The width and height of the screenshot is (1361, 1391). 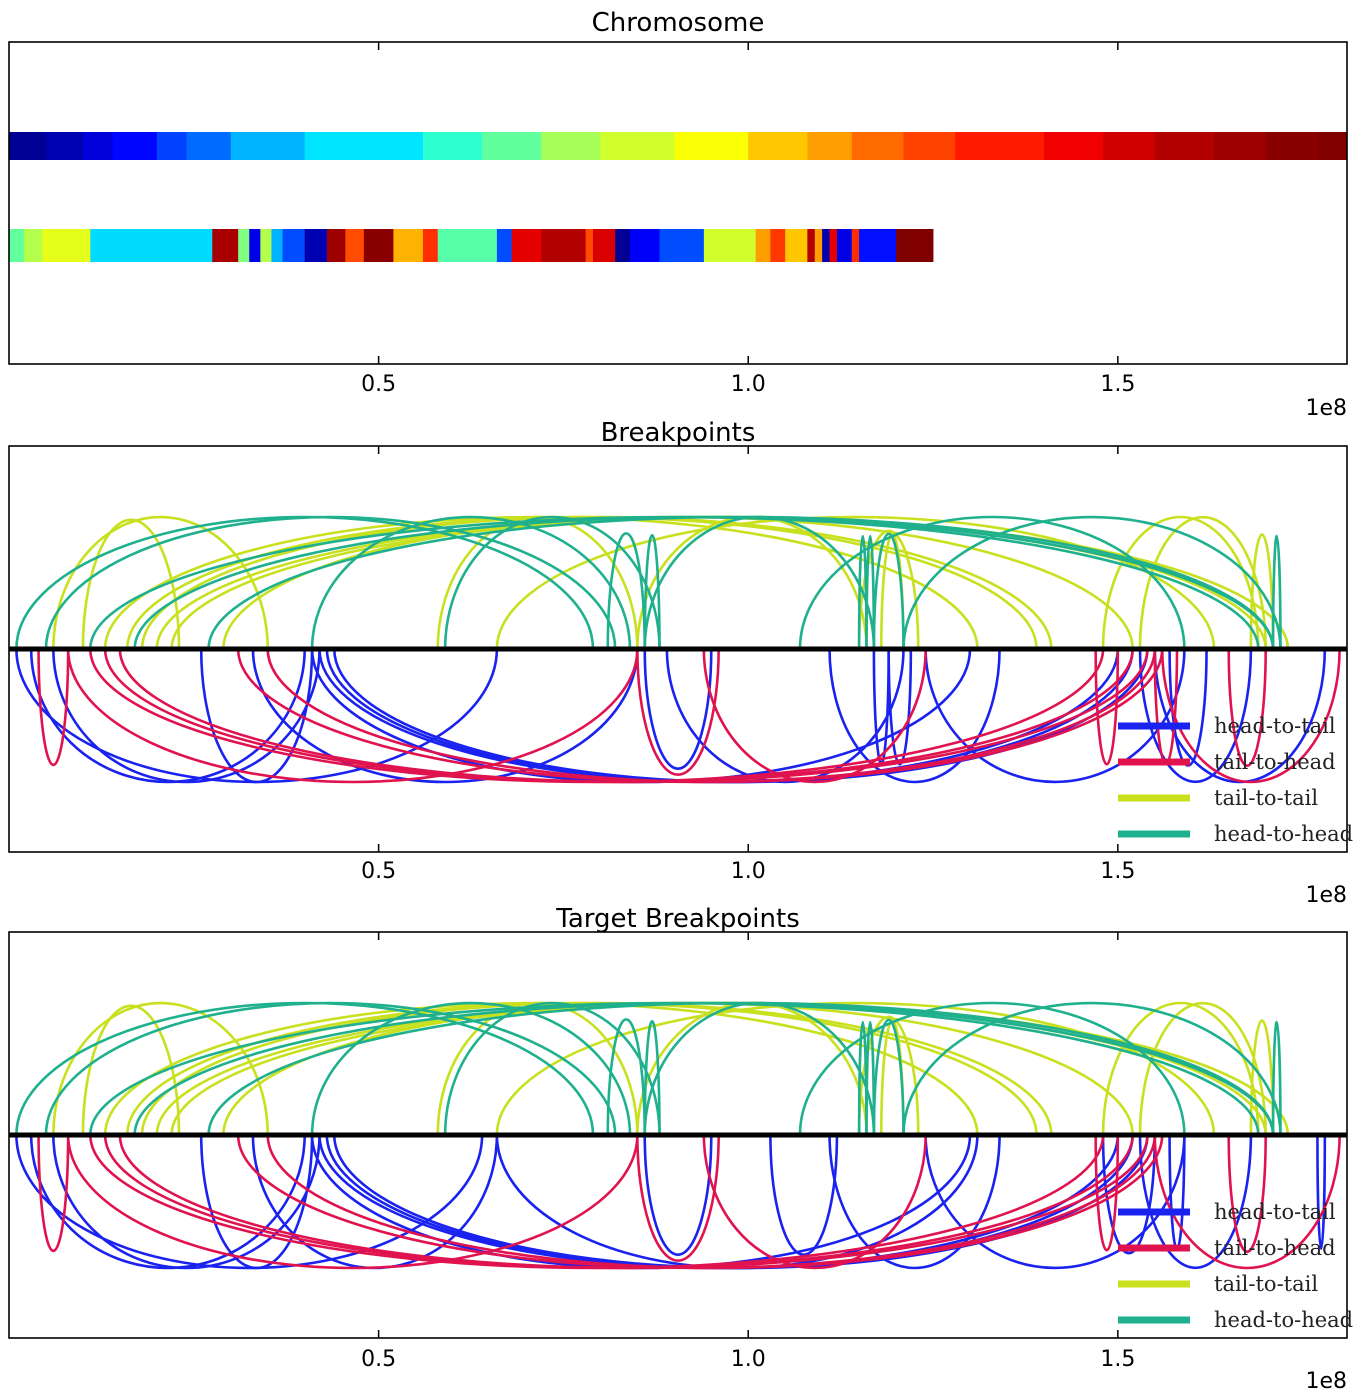 What do you see at coordinates (1326, 895) in the screenshot?
I see `breakpoints-offset-label: 1e8` at bounding box center [1326, 895].